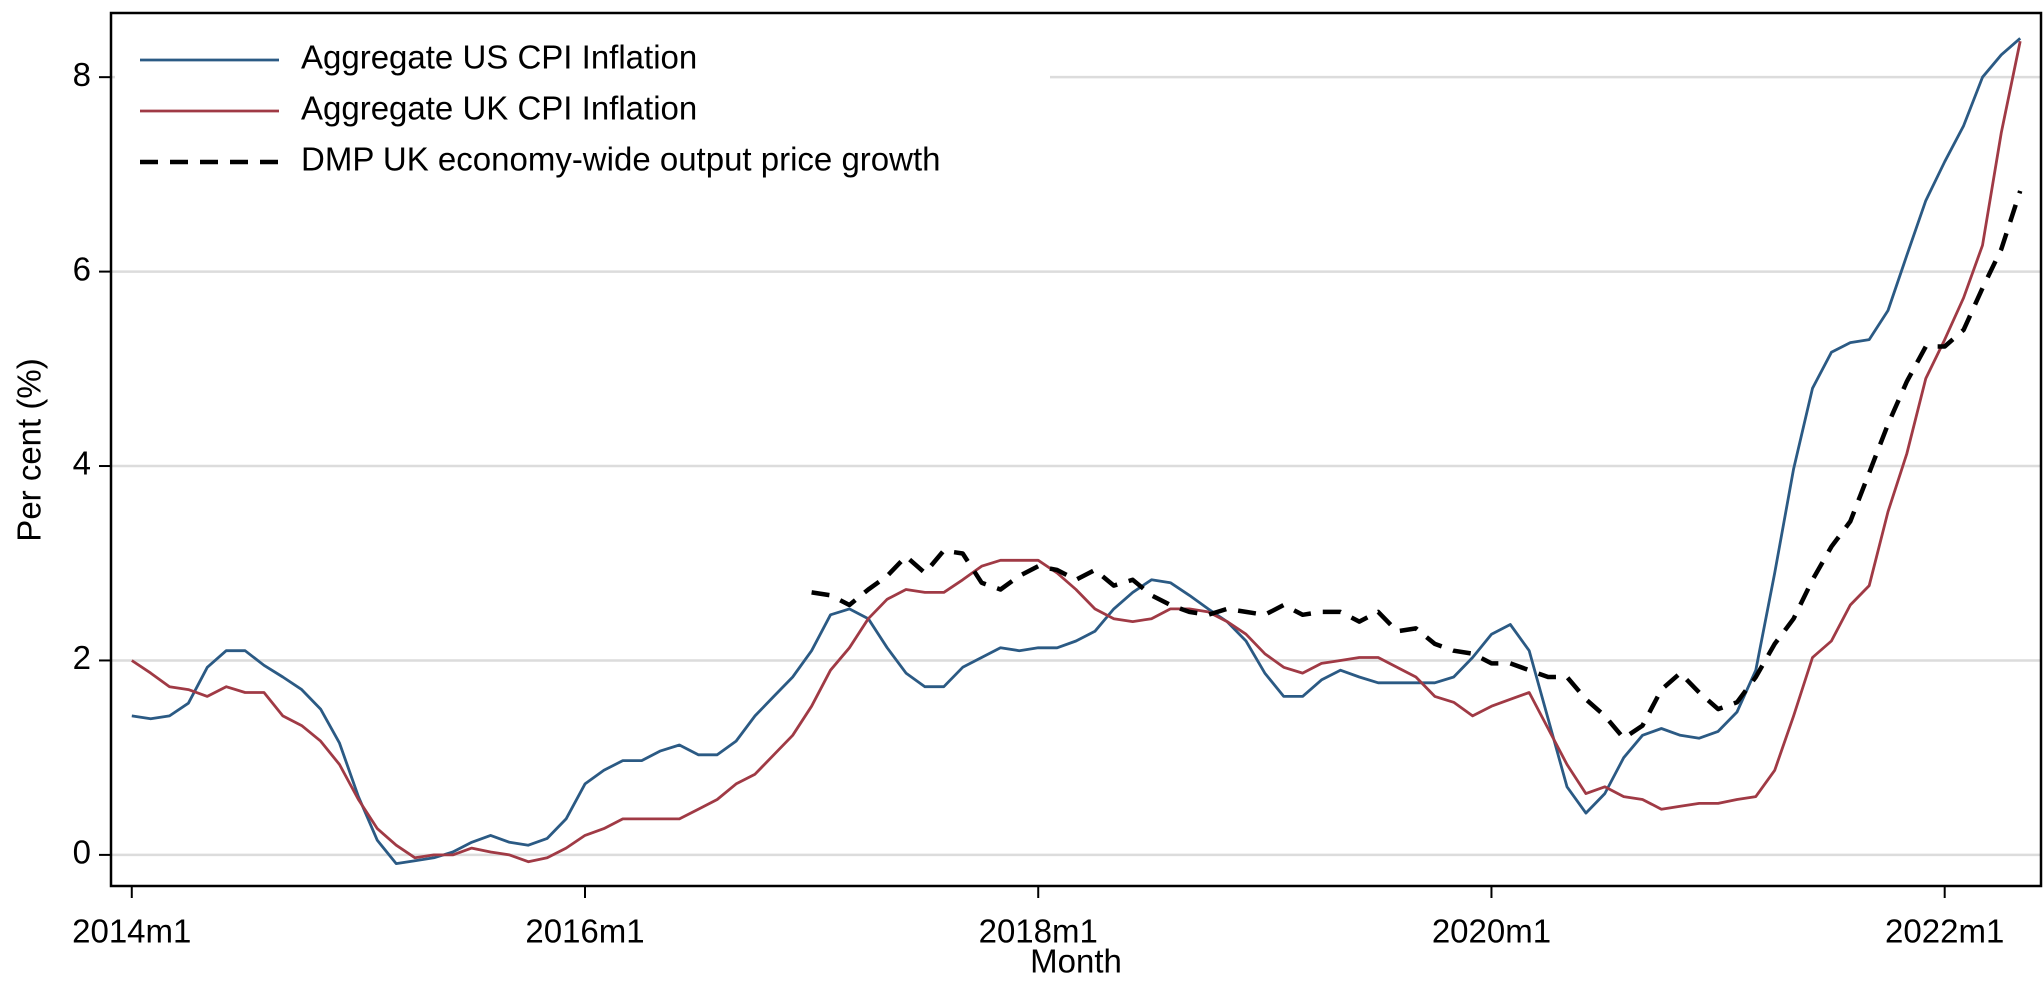  I want to click on y-tick-label: 0, so click(82, 852).